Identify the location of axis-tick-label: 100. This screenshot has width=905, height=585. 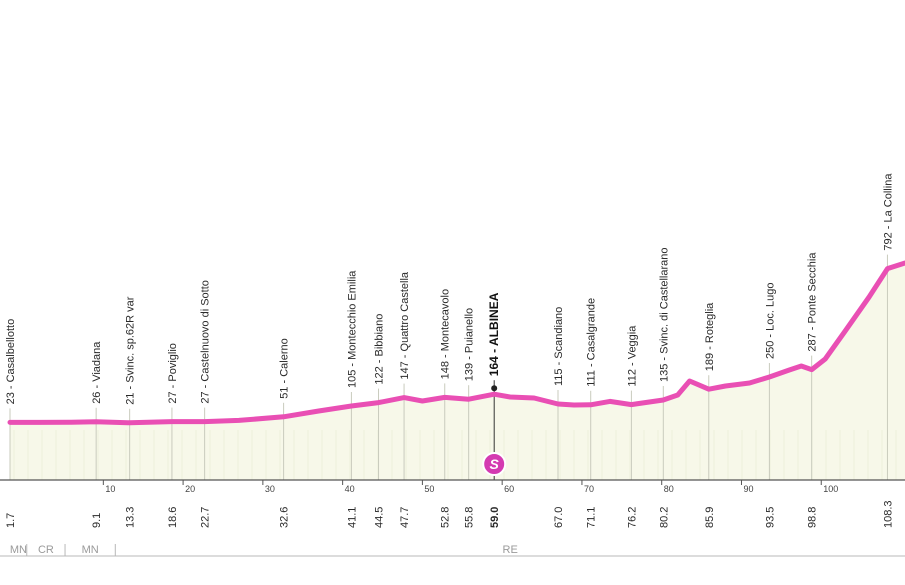
(830, 489).